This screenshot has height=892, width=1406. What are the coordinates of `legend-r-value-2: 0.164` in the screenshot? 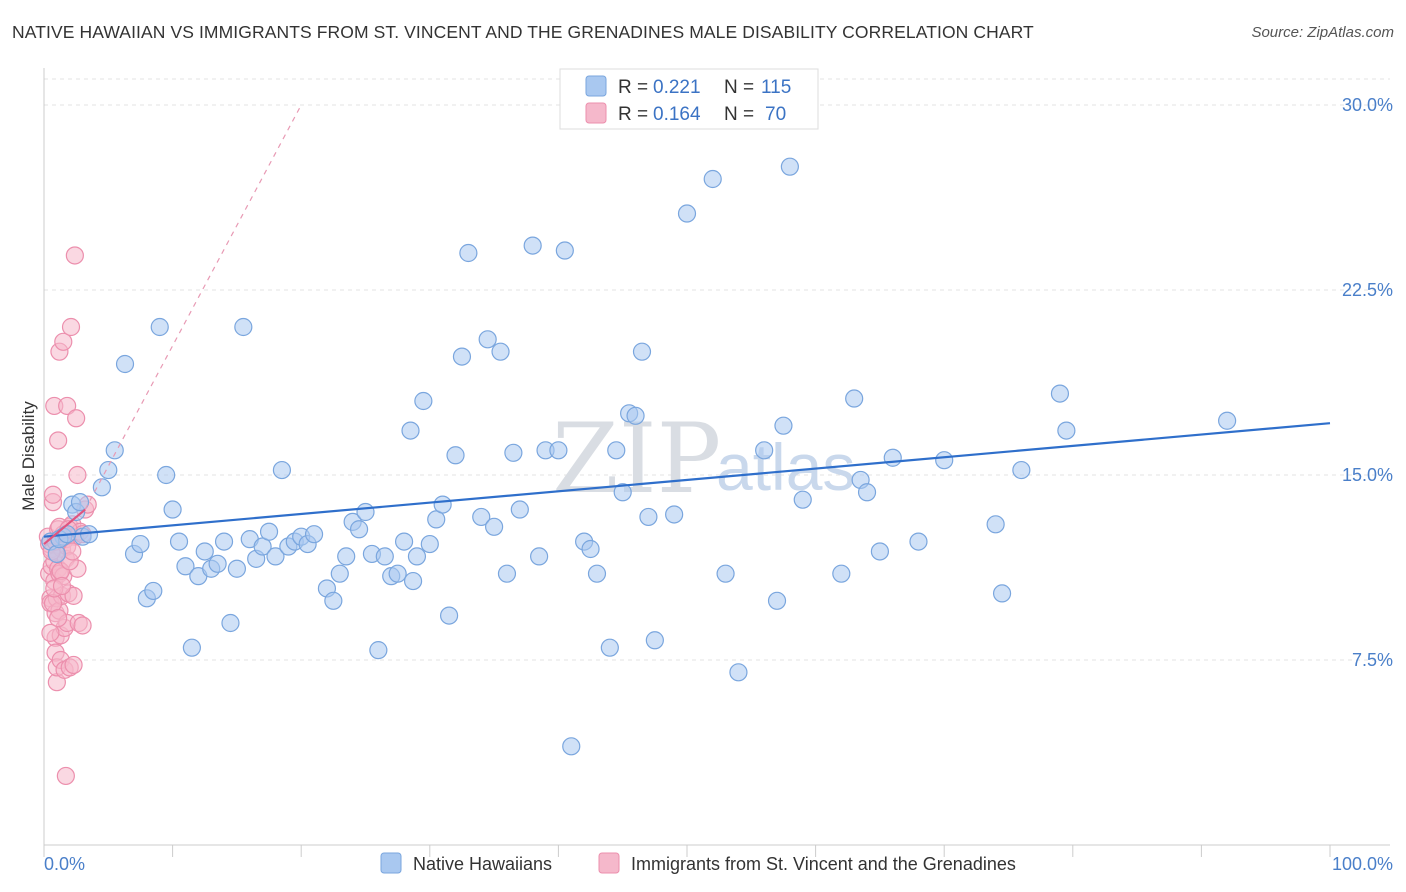 It's located at (677, 114).